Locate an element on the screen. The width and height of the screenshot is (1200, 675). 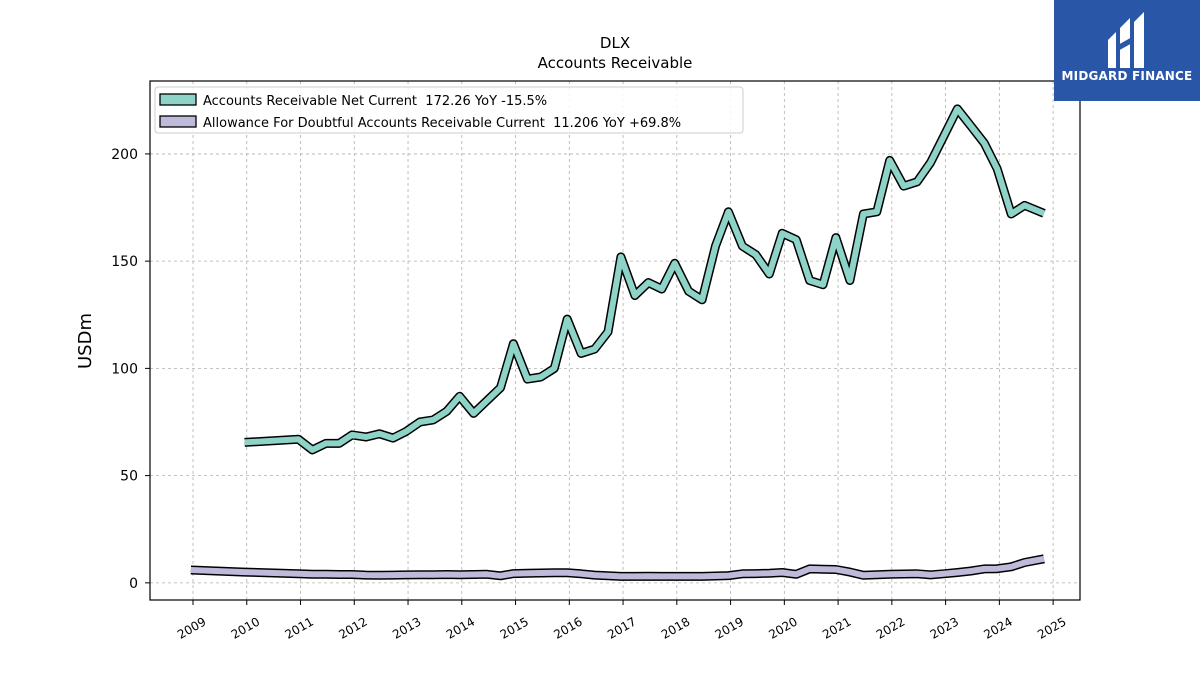
x-tick-label: 2025 is located at coordinates (1051, 627).